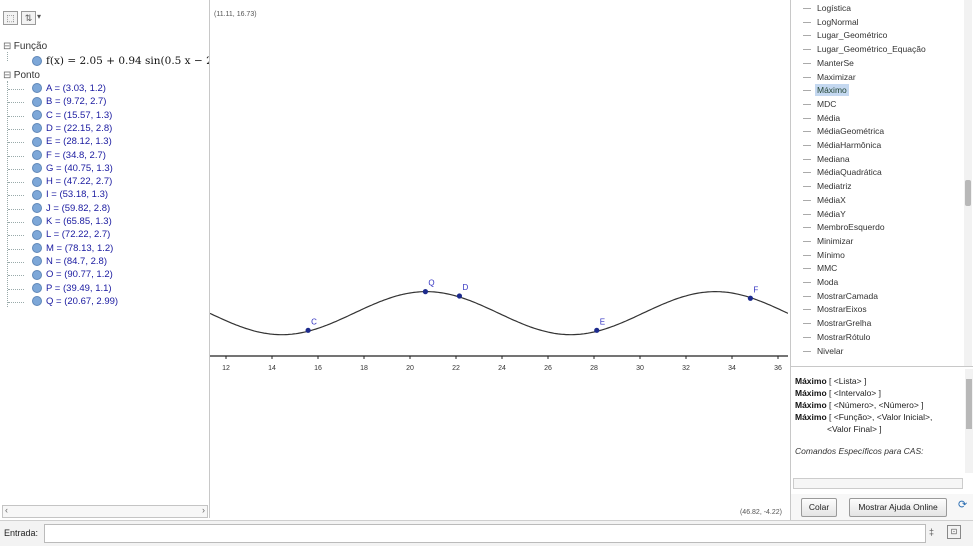 The image size is (973, 546). What do you see at coordinates (72, 249) in the screenshot?
I see `point-item: M = (78.13, 1.2)` at bounding box center [72, 249].